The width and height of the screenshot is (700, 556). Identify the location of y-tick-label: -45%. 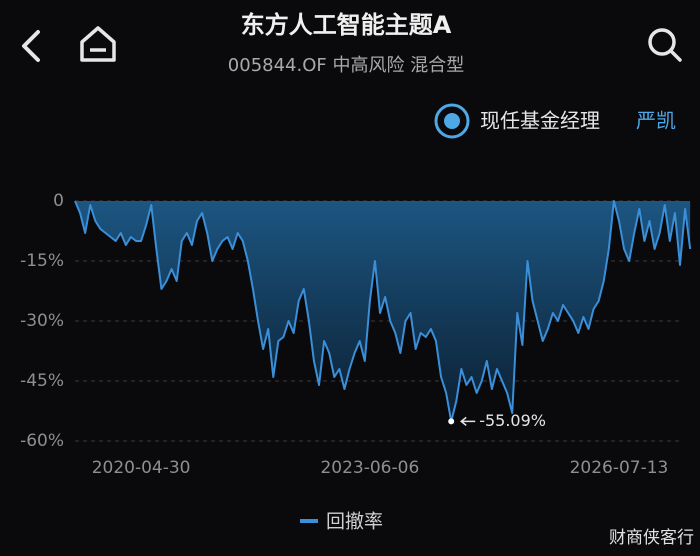
(42, 381).